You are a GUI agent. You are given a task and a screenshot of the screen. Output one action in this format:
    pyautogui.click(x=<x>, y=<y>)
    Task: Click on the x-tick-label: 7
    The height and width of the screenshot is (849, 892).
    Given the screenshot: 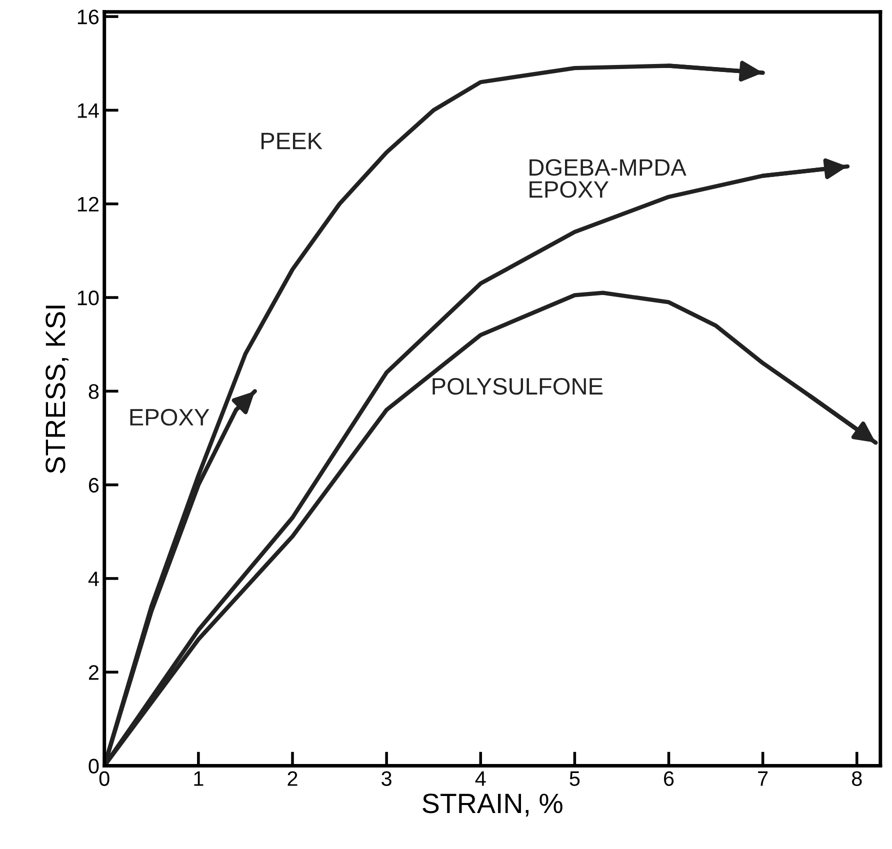 What is the action you would take?
    pyautogui.click(x=763, y=778)
    